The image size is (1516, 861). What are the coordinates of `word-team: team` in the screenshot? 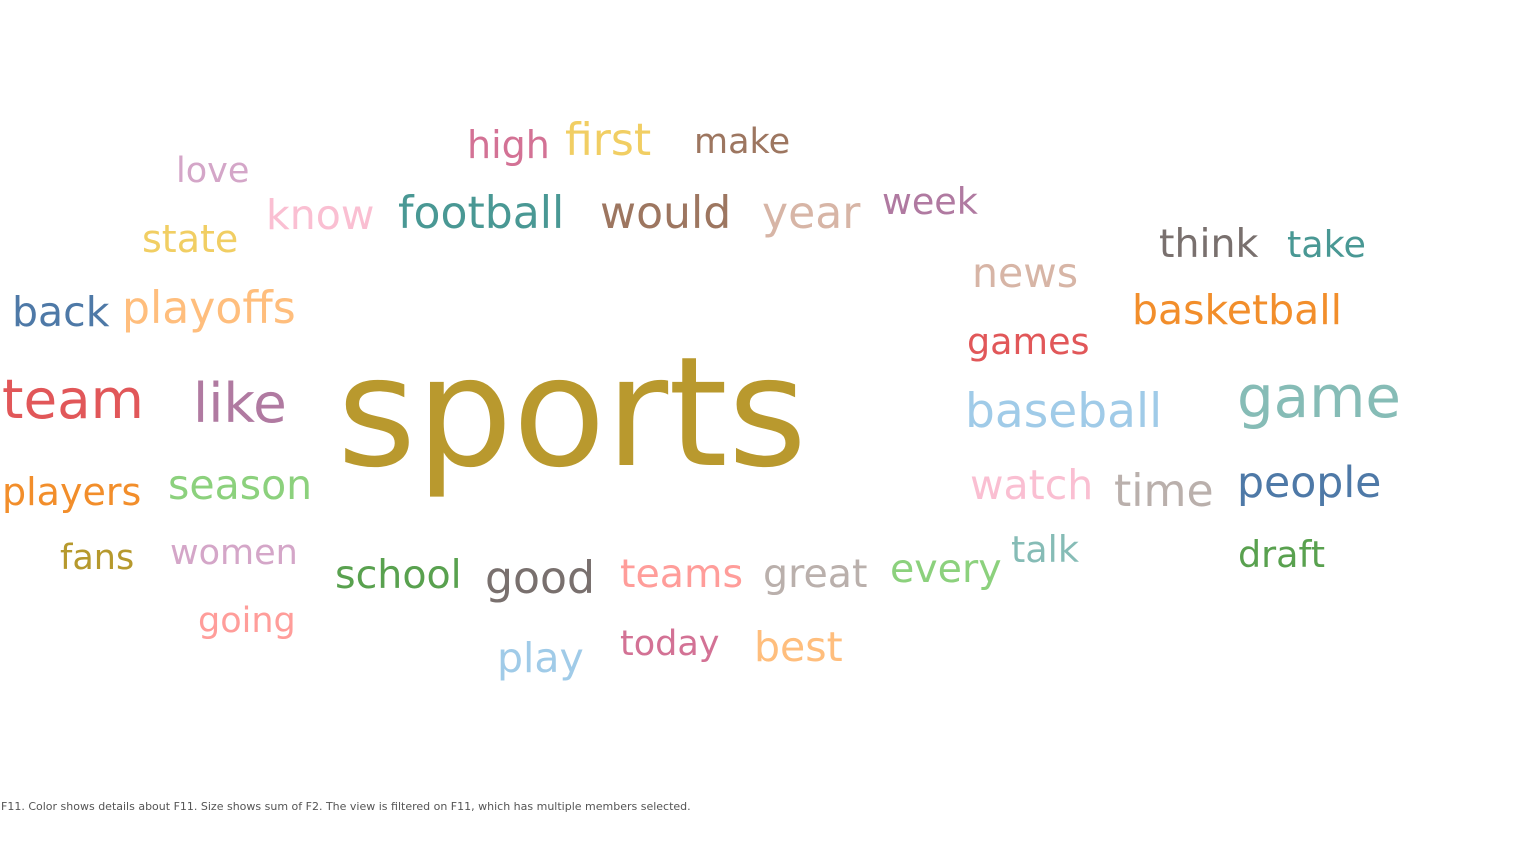 It's located at (73, 399).